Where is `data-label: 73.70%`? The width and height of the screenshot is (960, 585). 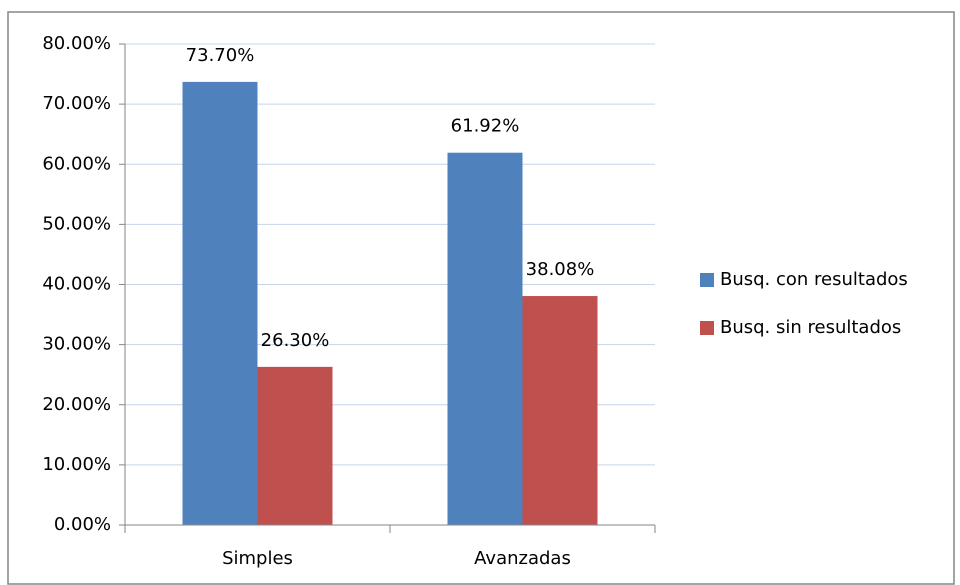 data-label: 73.70% is located at coordinates (220, 55).